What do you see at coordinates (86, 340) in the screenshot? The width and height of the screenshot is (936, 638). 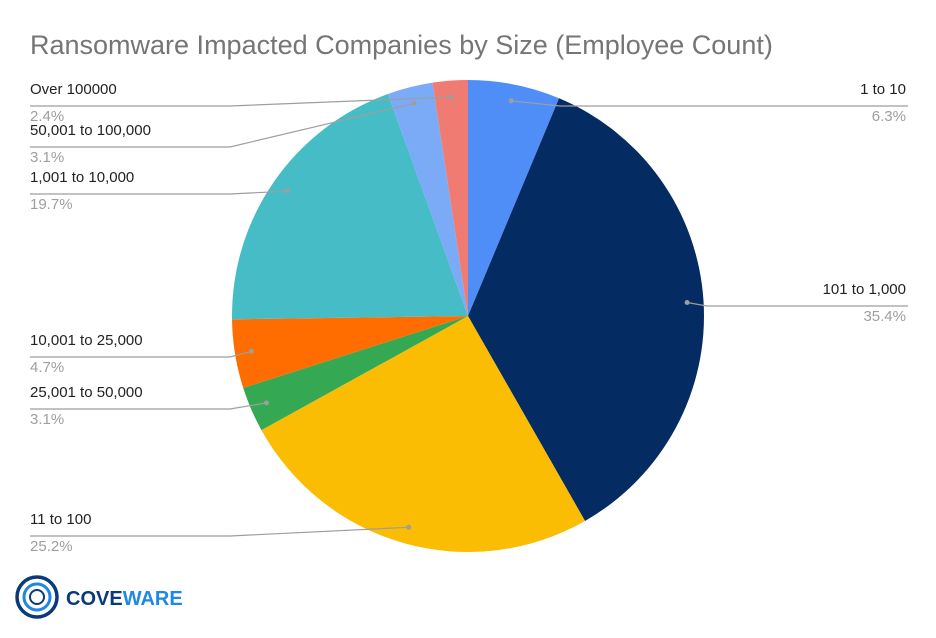 I see `slice-label-name: 10,001 to 25,000` at bounding box center [86, 340].